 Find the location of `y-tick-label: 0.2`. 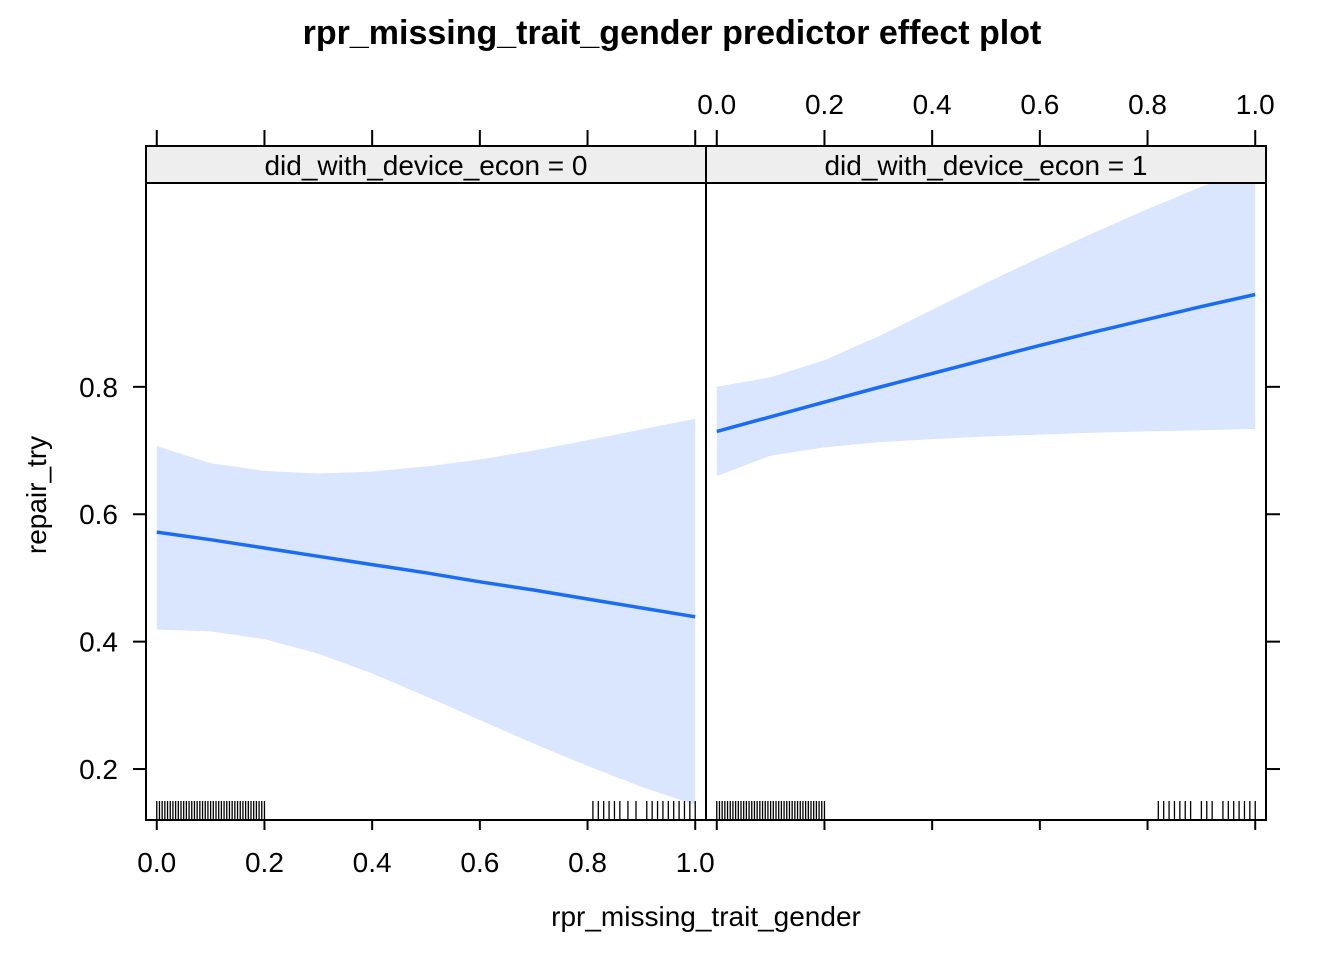

y-tick-label: 0.2 is located at coordinates (98, 769).